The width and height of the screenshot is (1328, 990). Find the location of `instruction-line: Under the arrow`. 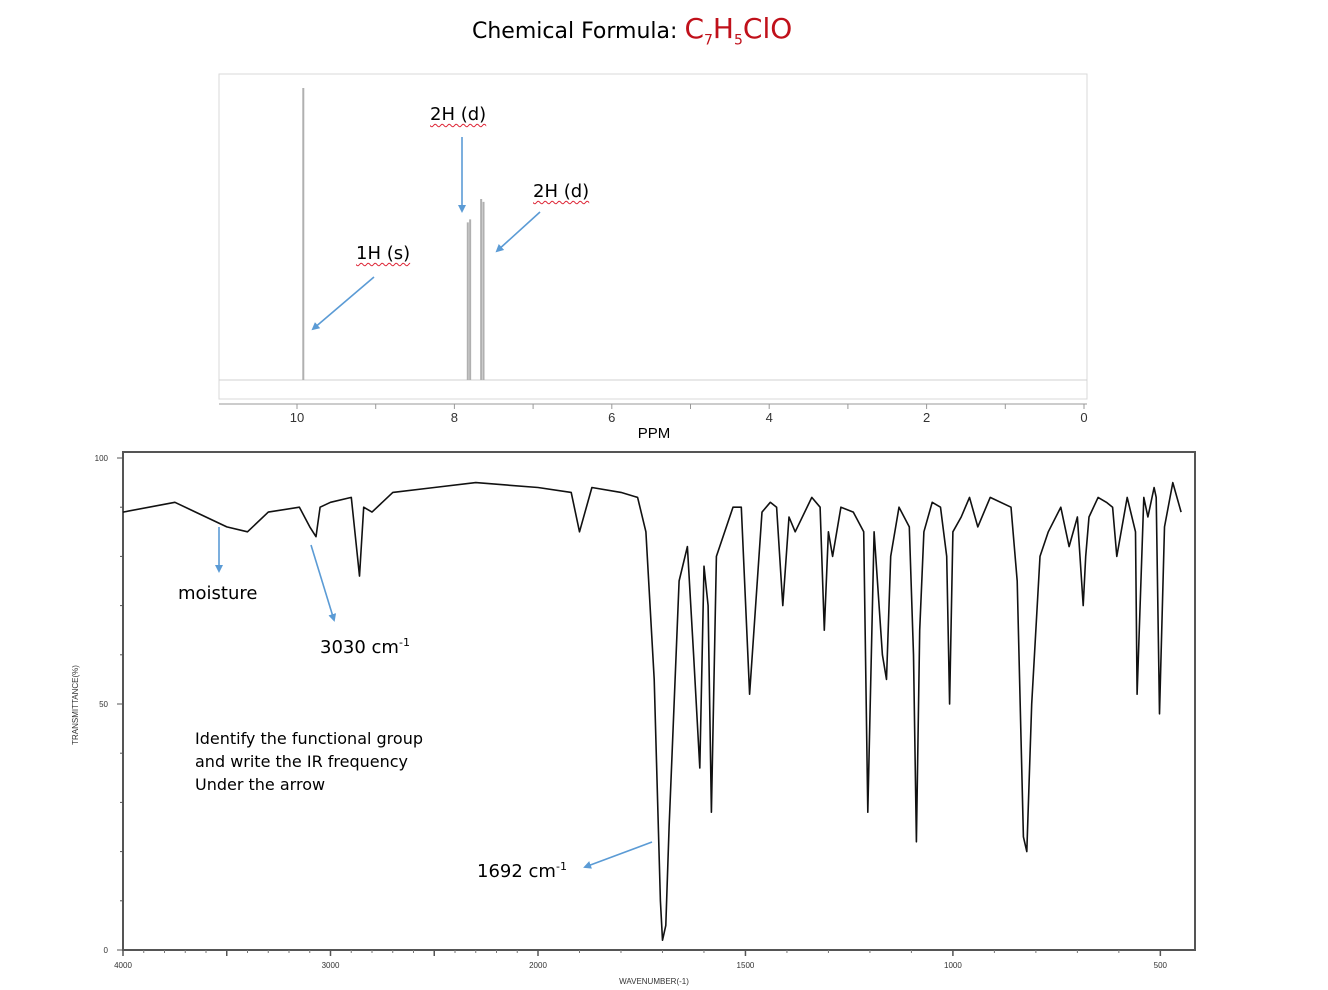

instruction-line: Under the arrow is located at coordinates (260, 784).